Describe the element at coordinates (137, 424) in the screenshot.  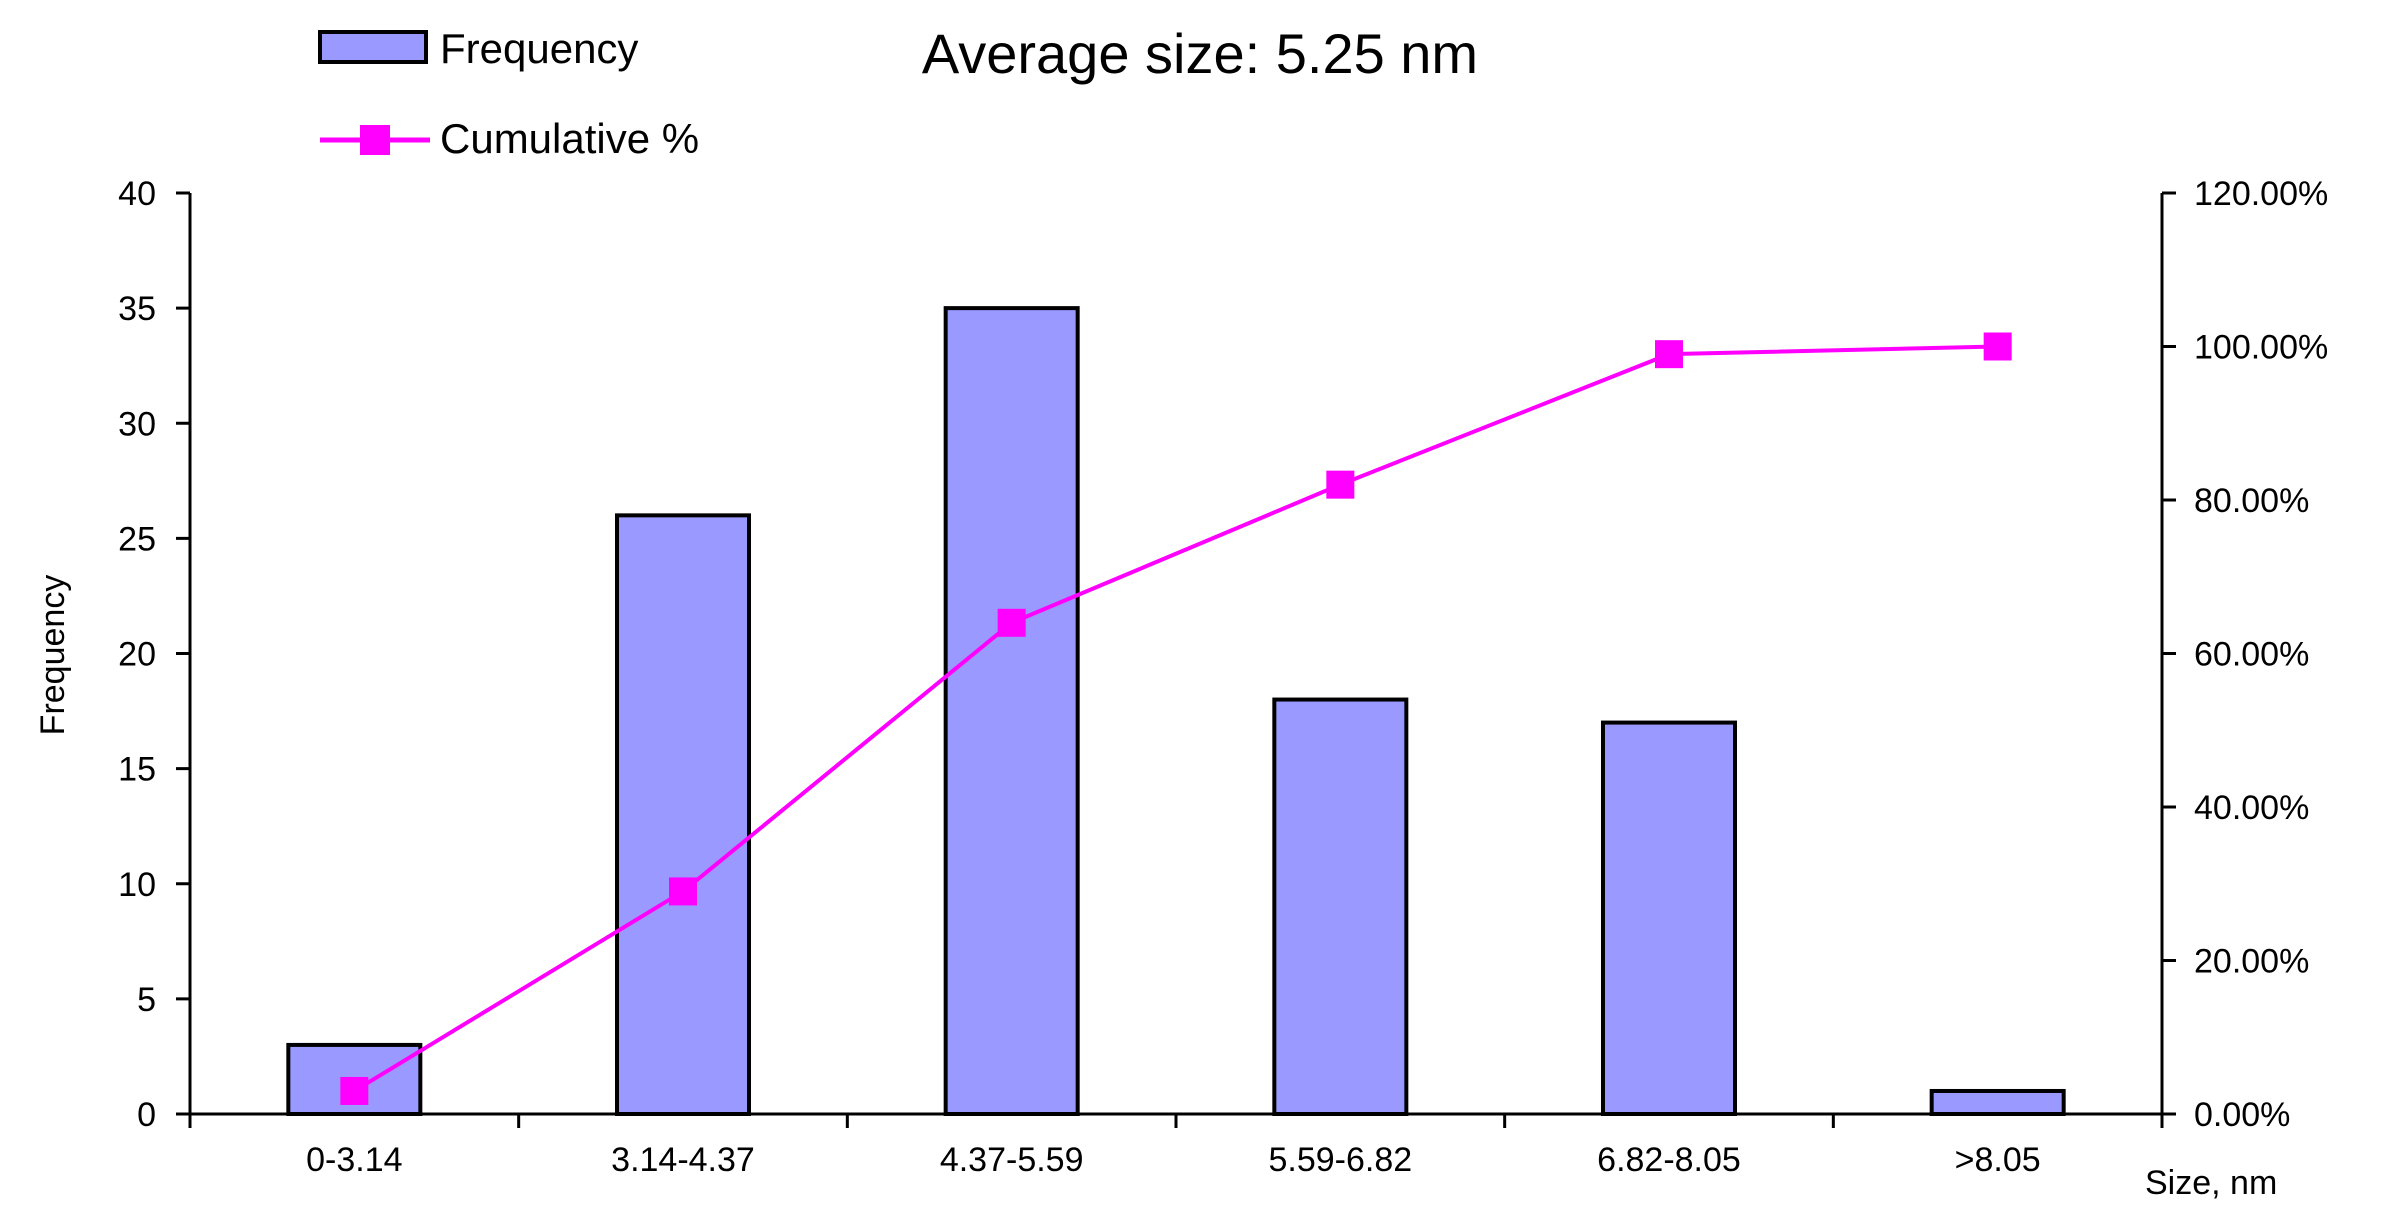
I see `y-tick-label-6: 30` at that location.